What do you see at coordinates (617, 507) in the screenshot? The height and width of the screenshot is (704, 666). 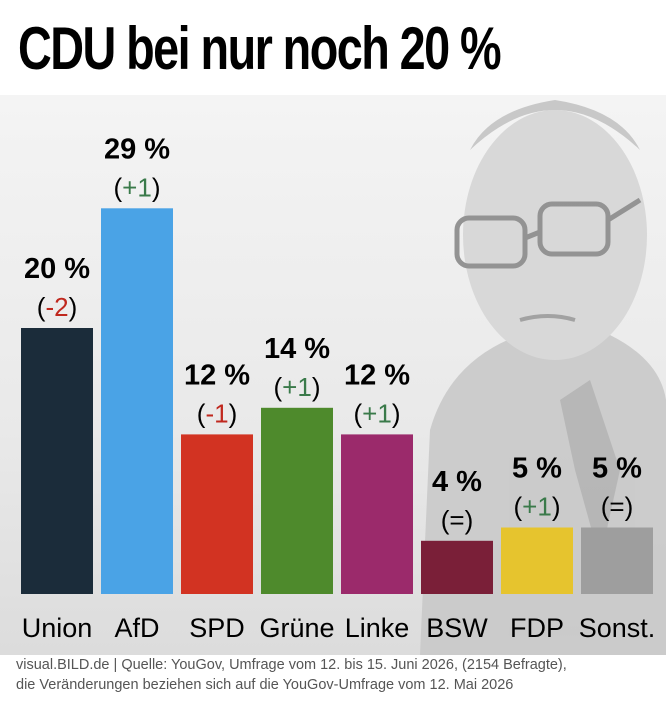 I see `change-label-7: (=)` at bounding box center [617, 507].